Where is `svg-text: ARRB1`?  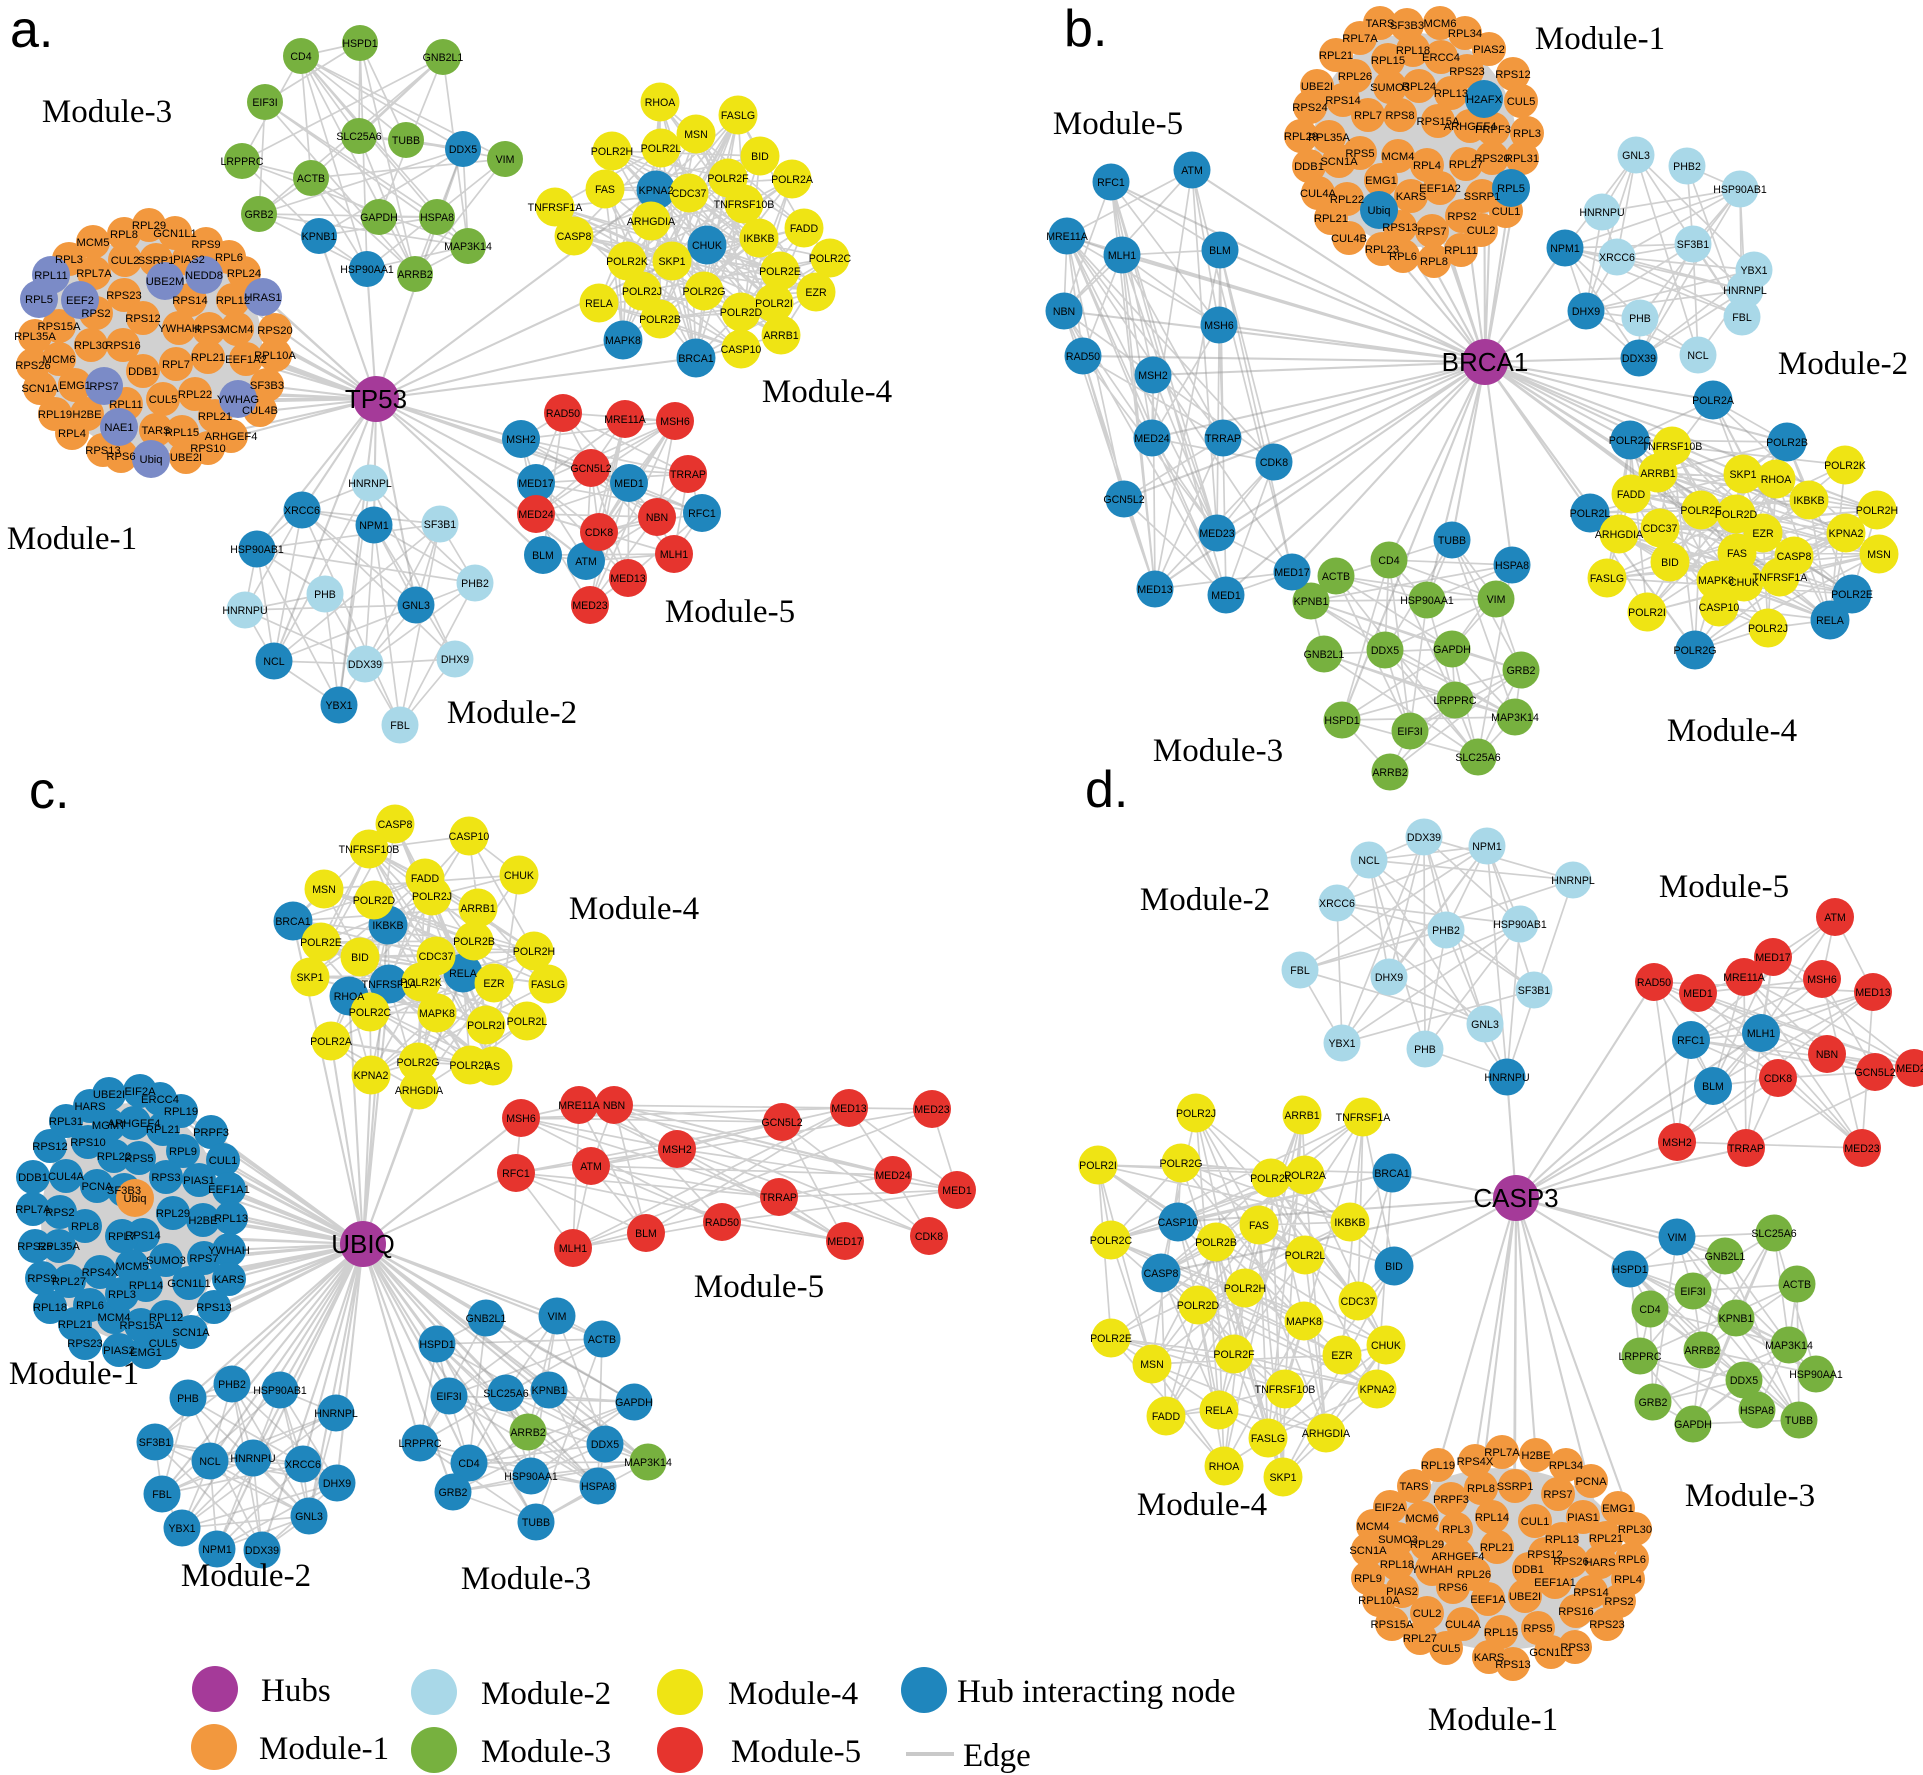
svg-text: ARRB1 is located at coordinates (1657, 474).